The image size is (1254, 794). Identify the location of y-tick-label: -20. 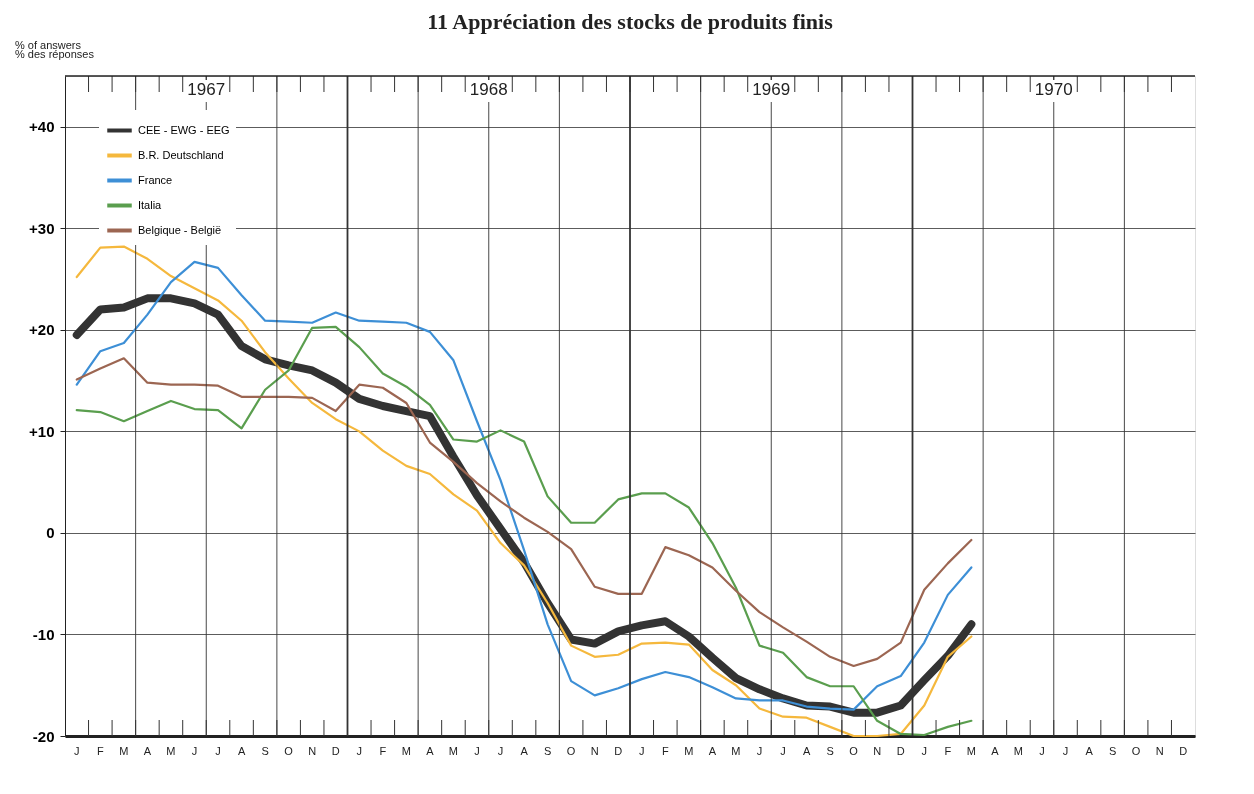
(43, 736).